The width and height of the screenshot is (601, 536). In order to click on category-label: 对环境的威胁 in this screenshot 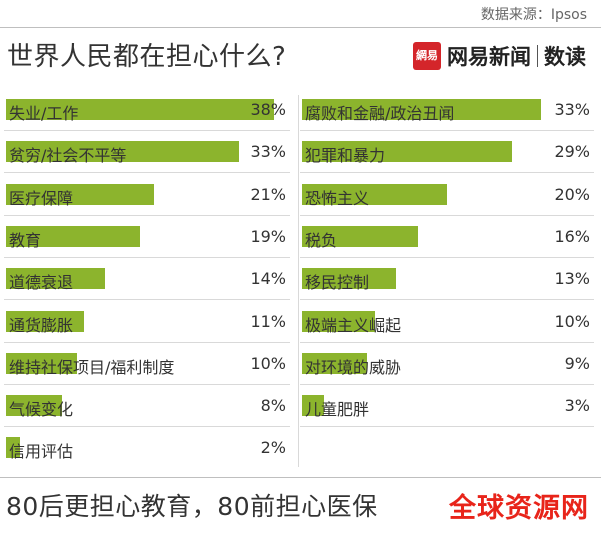, I will do `click(353, 367)`.